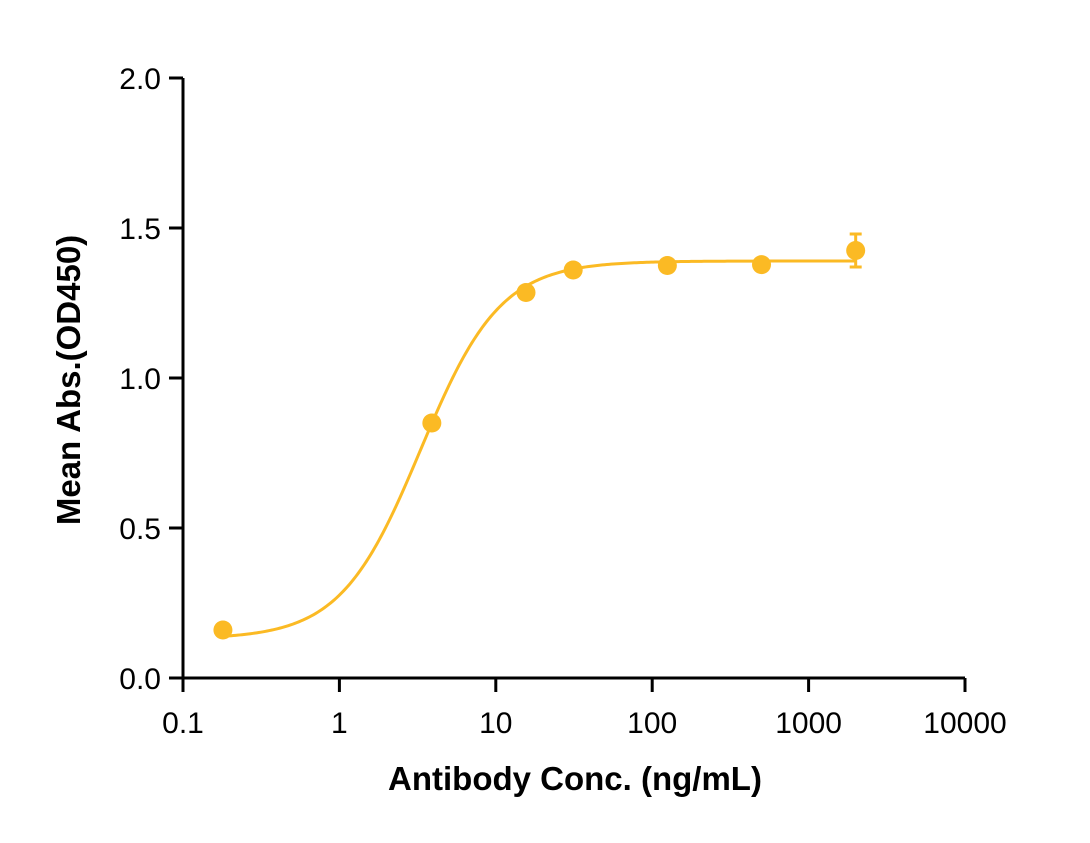 The width and height of the screenshot is (1090, 843). I want to click on y-tick-label: 0.0, so click(140, 679).